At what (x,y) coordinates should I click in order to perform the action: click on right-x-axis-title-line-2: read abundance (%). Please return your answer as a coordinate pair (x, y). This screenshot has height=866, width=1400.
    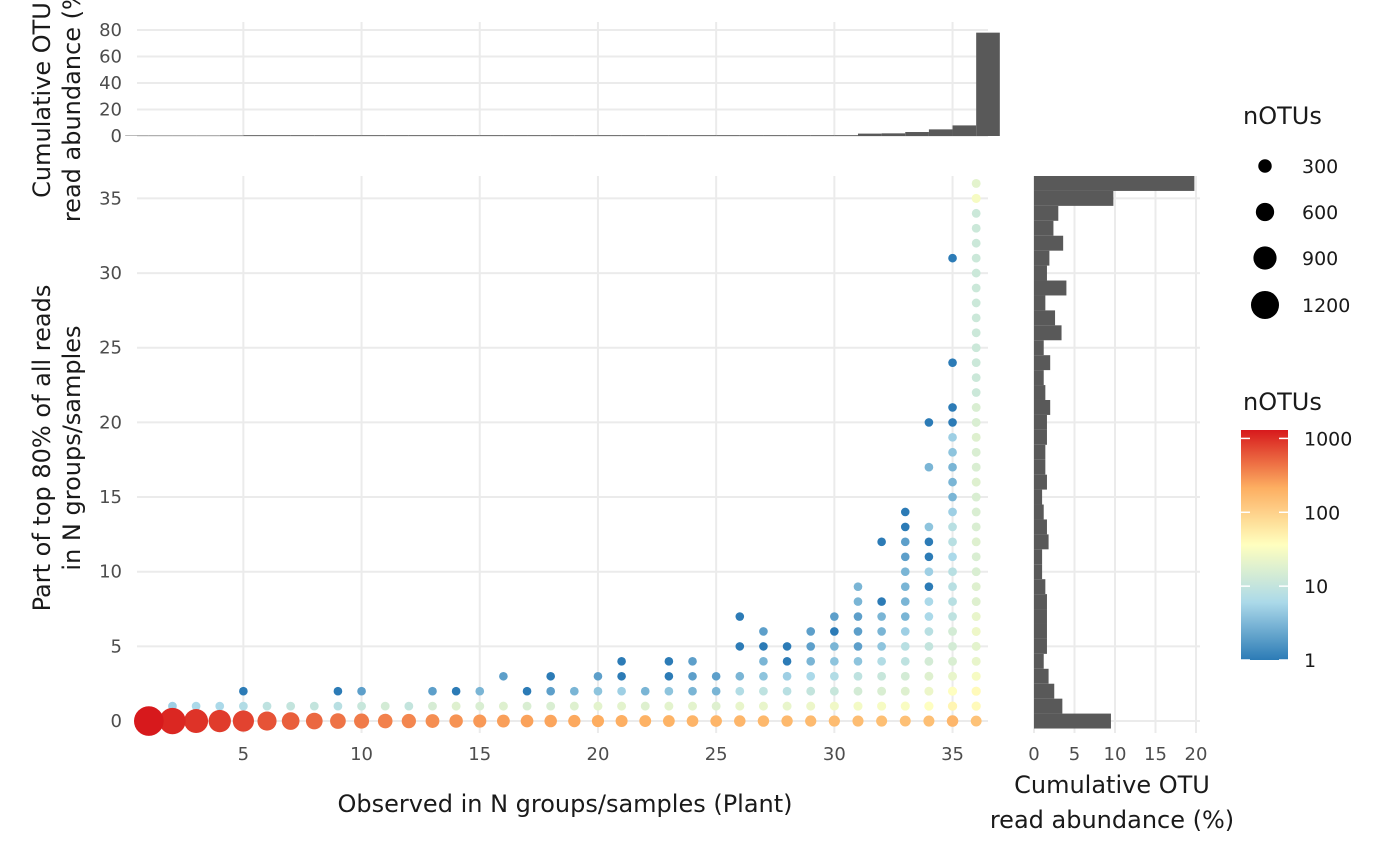
    Looking at the image, I should click on (1112, 820).